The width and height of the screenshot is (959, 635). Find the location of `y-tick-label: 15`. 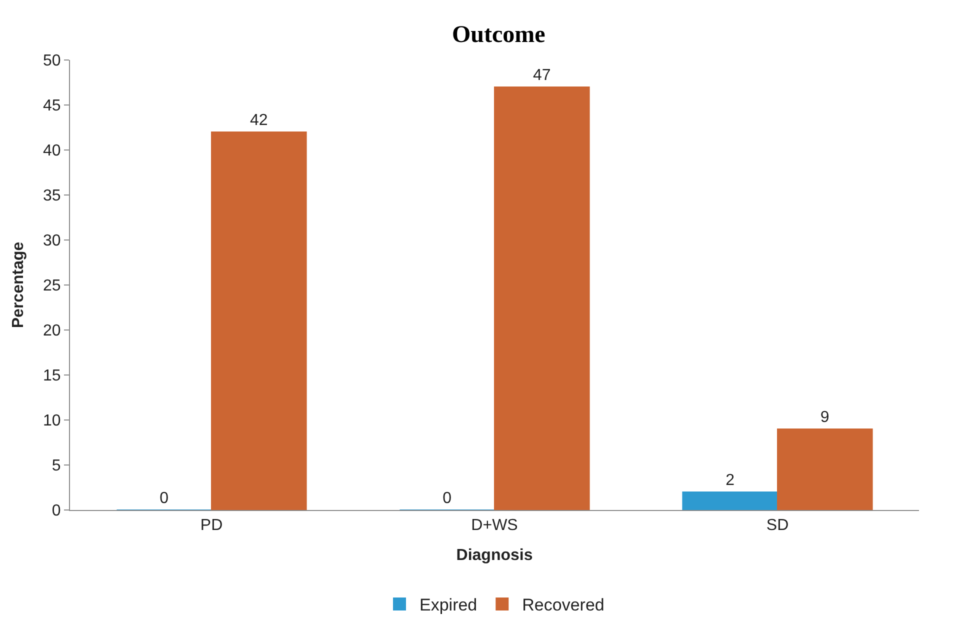

y-tick-label: 15 is located at coordinates (52, 376).